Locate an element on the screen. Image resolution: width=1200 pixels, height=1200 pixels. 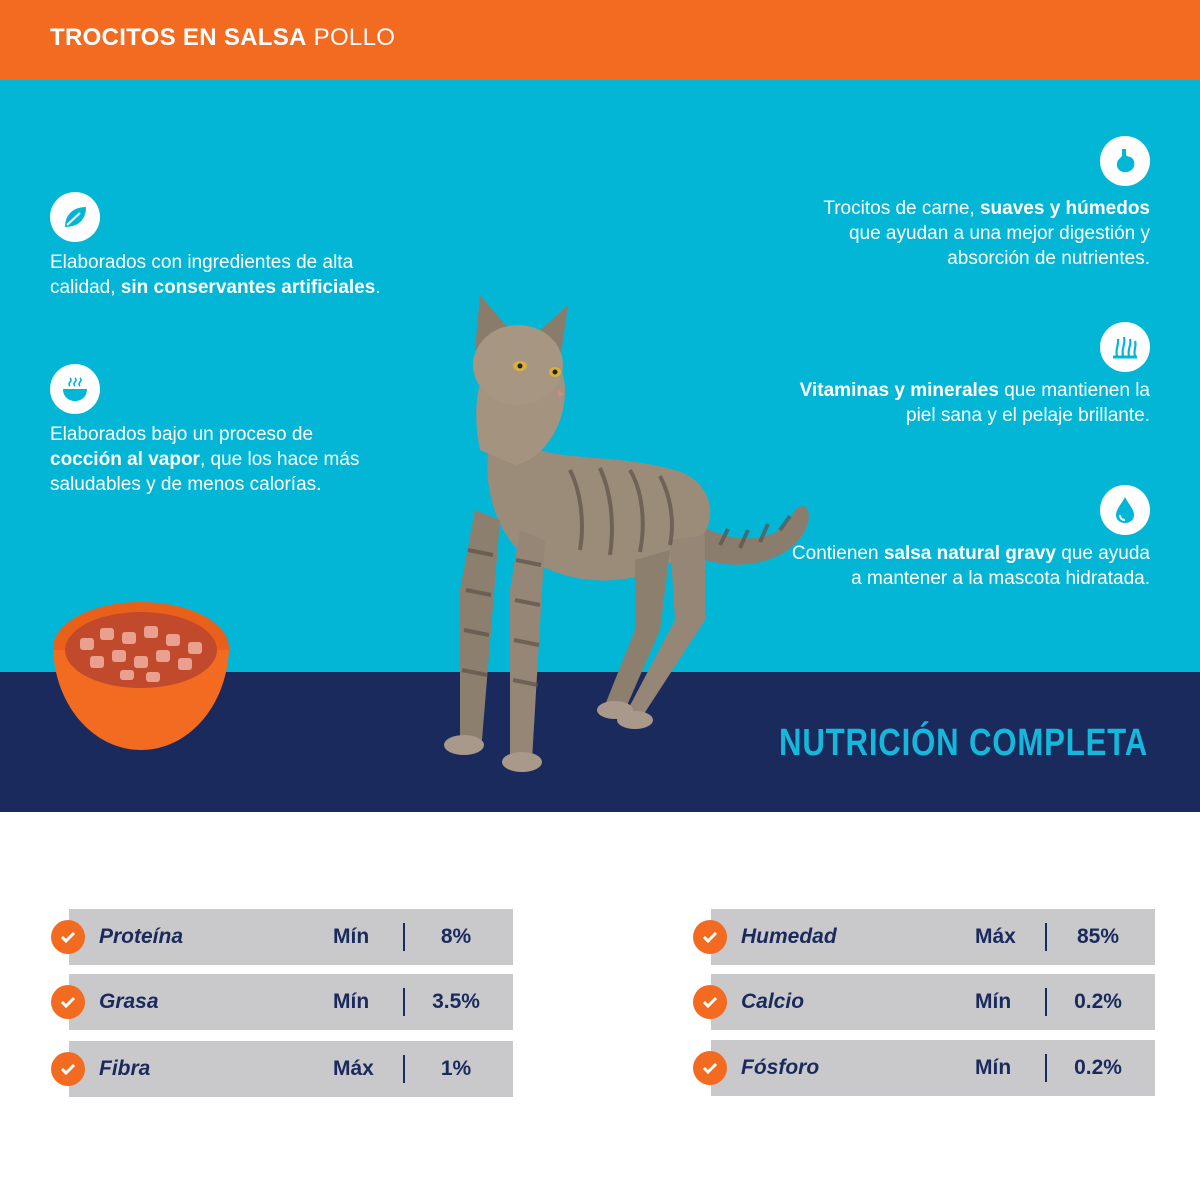
nutrient-name: Fibra is located at coordinates (125, 1068).